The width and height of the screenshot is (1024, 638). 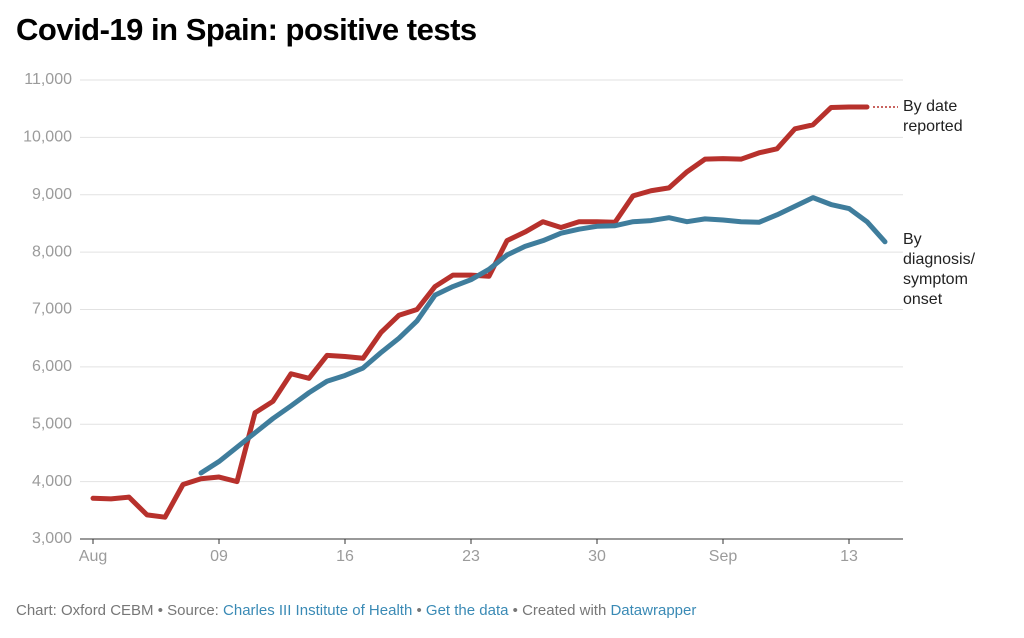 I want to click on created-label: Created with, so click(x=564, y=610).